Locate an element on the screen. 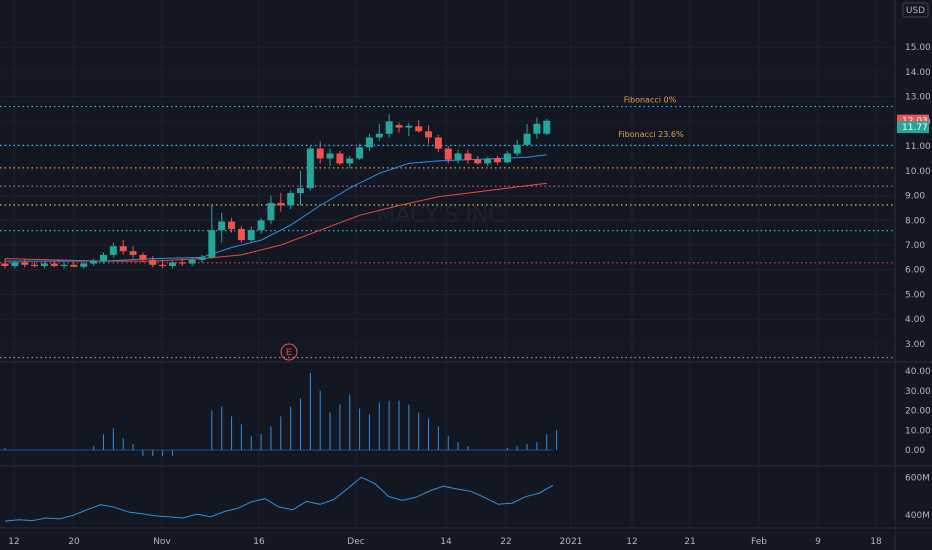 The width and height of the screenshot is (932, 550). currency-button: USD is located at coordinates (915, 10).